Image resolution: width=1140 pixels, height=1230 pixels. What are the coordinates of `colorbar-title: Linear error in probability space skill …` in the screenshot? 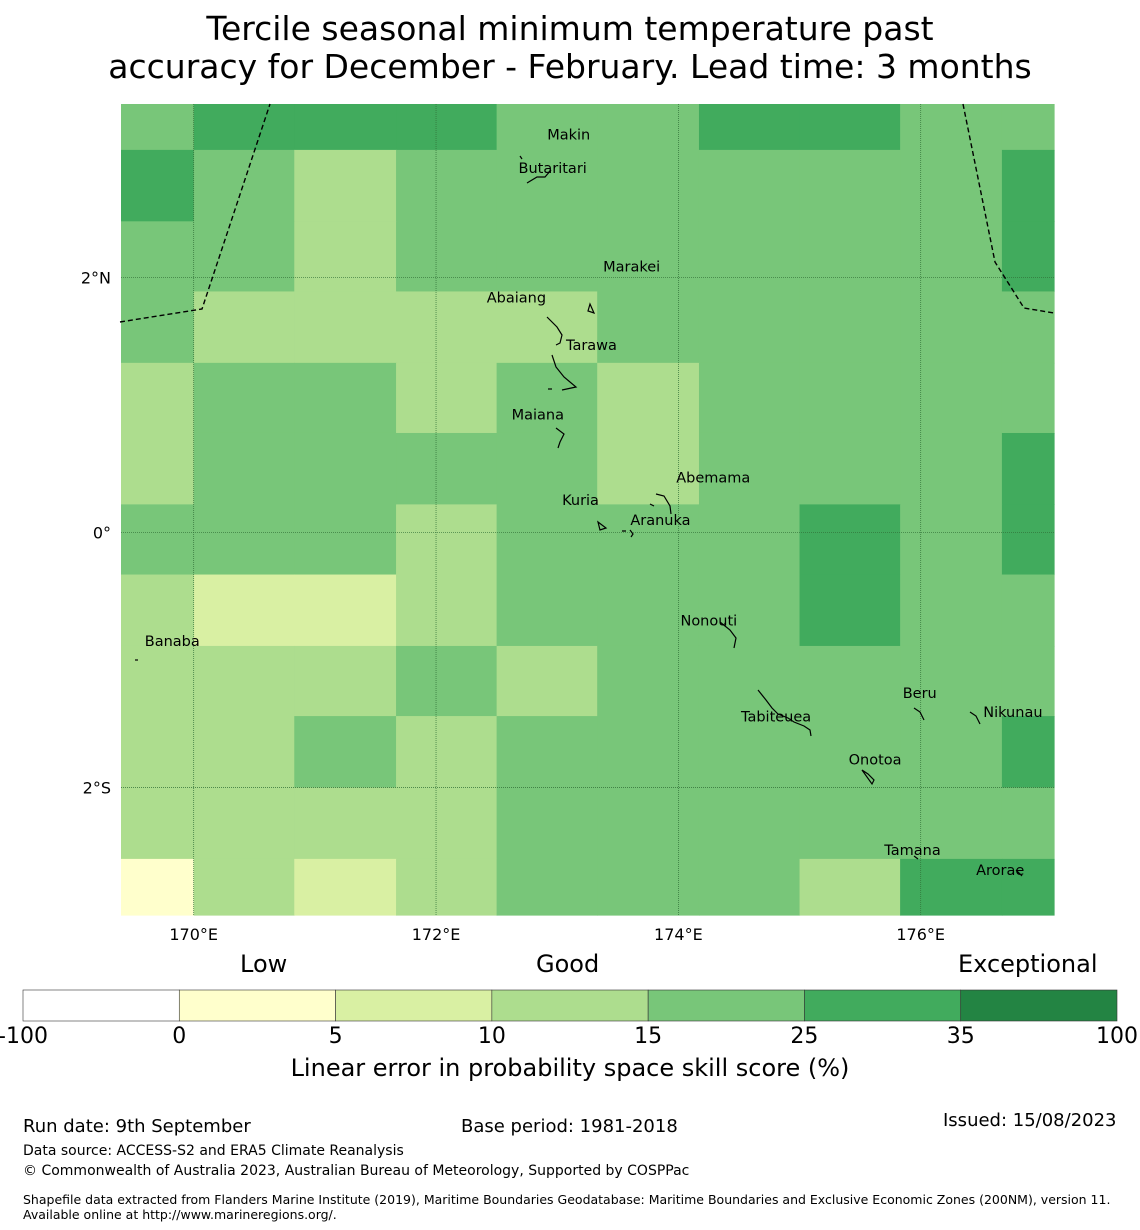 It's located at (570, 1068).